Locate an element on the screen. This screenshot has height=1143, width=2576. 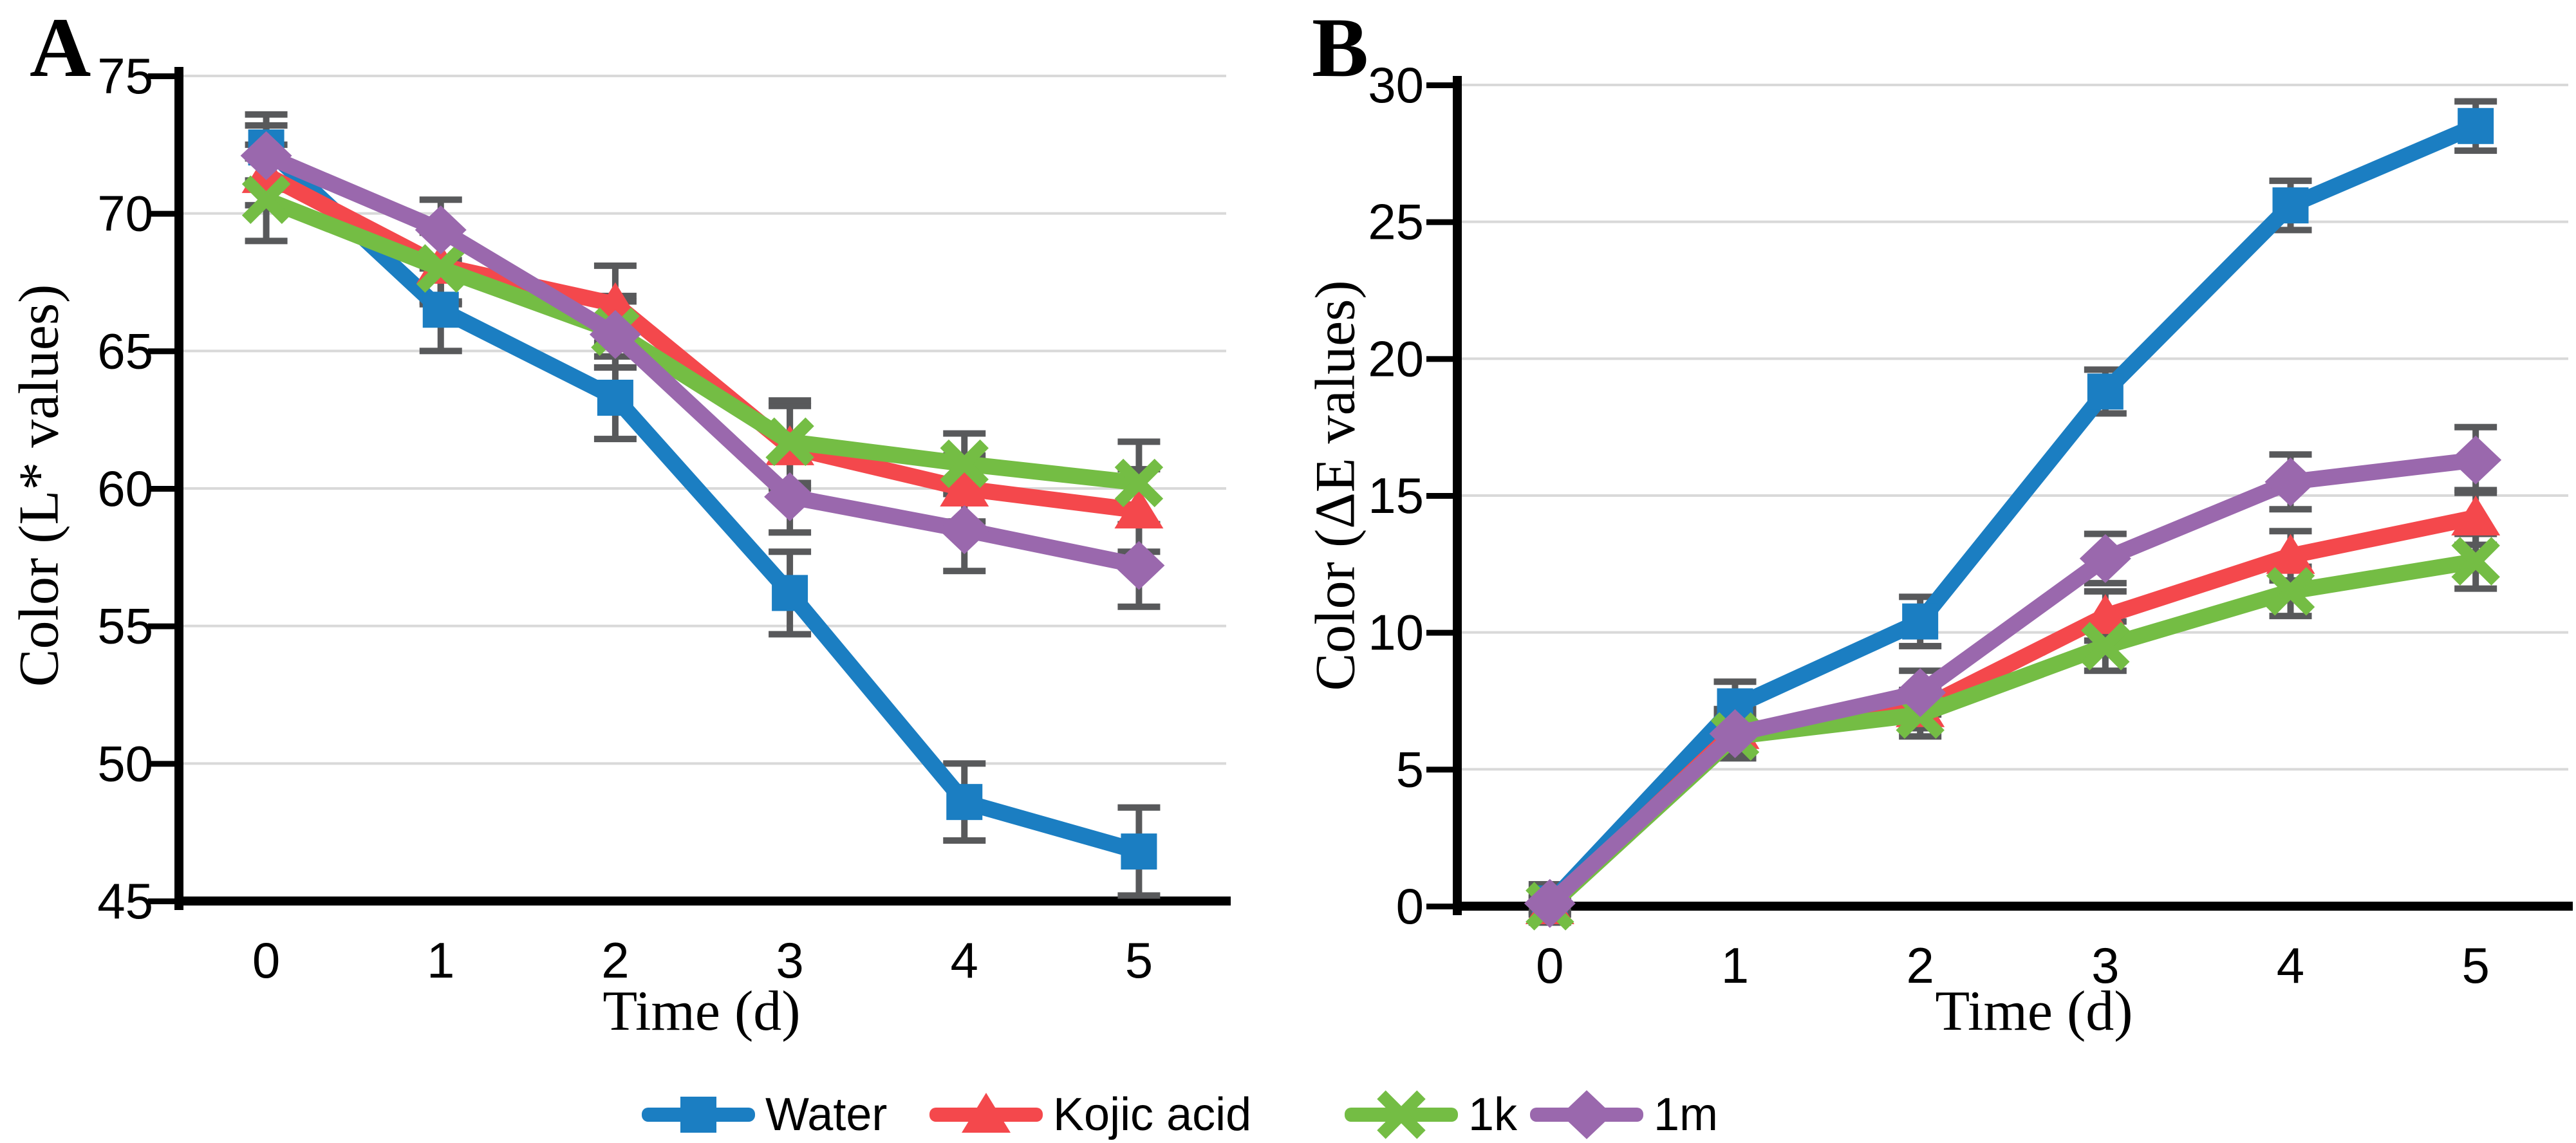
x-tick-label: 0 is located at coordinates (266, 960).